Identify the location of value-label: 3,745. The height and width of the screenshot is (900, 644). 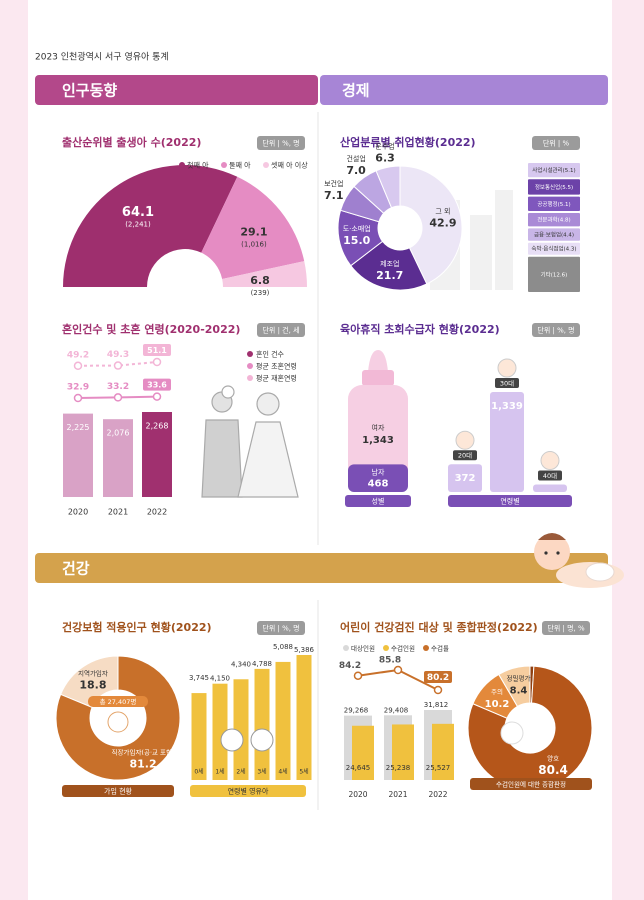
(199, 678).